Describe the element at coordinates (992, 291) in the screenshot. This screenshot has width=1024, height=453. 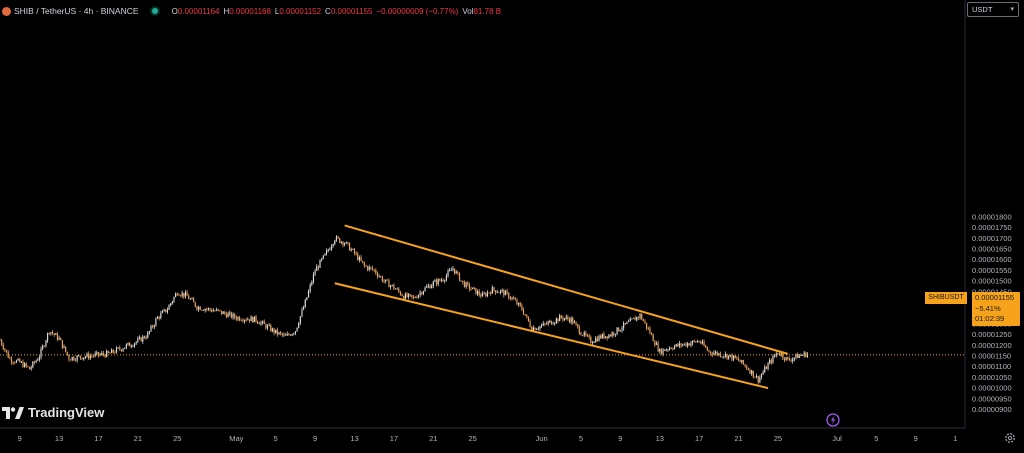
I see `price-tick-label: 0.00001450` at that location.